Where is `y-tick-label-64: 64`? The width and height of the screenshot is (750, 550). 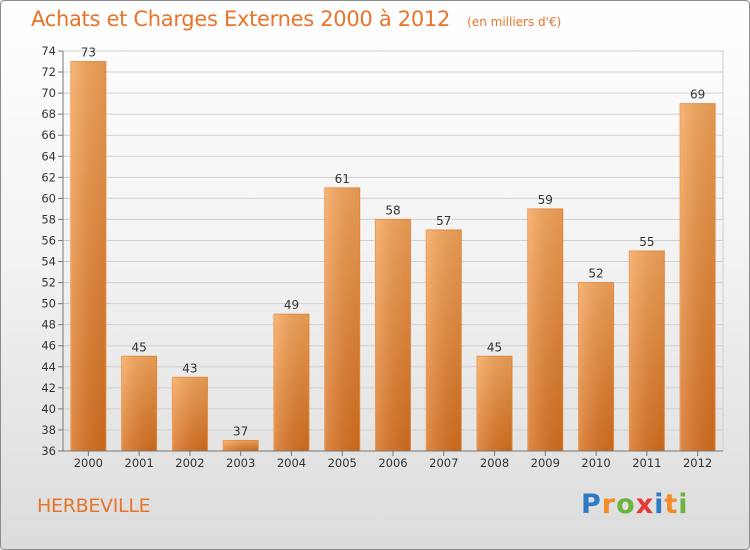
y-tick-label-64: 64 is located at coordinates (48, 156).